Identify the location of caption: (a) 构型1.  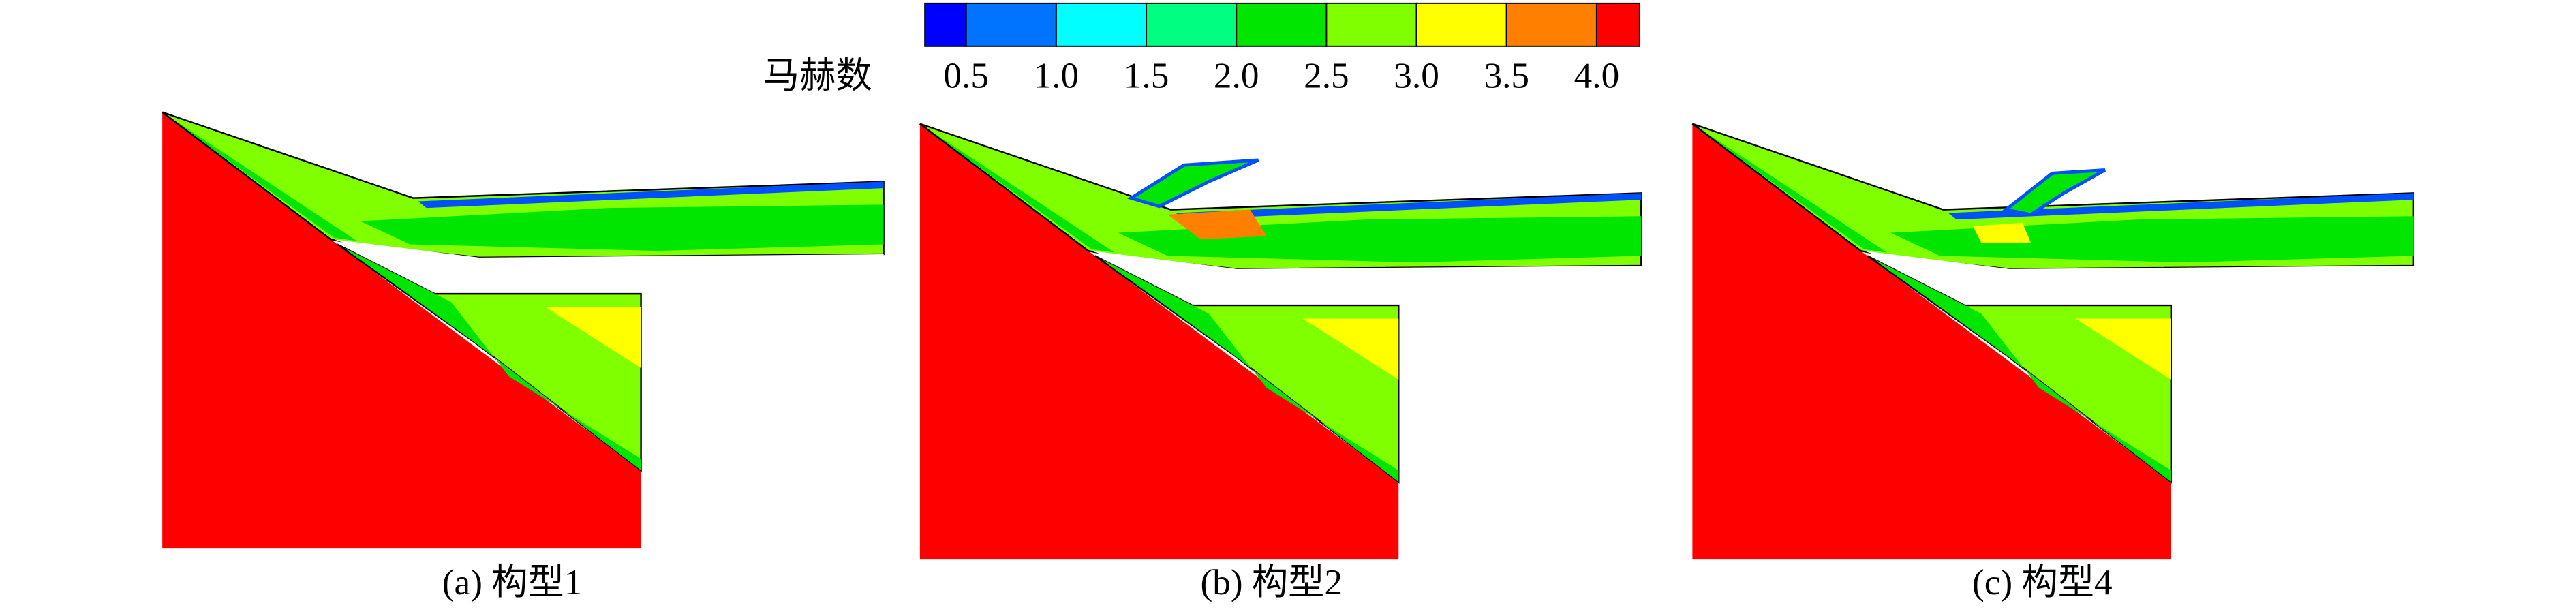
(512, 582).